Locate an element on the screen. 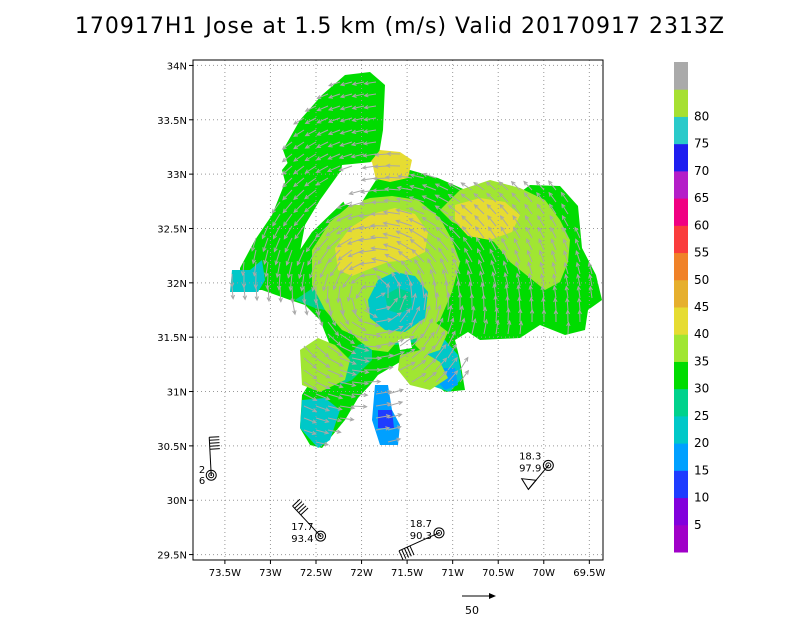 Image resolution: width=800 pixels, height=618 pixels. no-data-gap is located at coordinates (405, 344).